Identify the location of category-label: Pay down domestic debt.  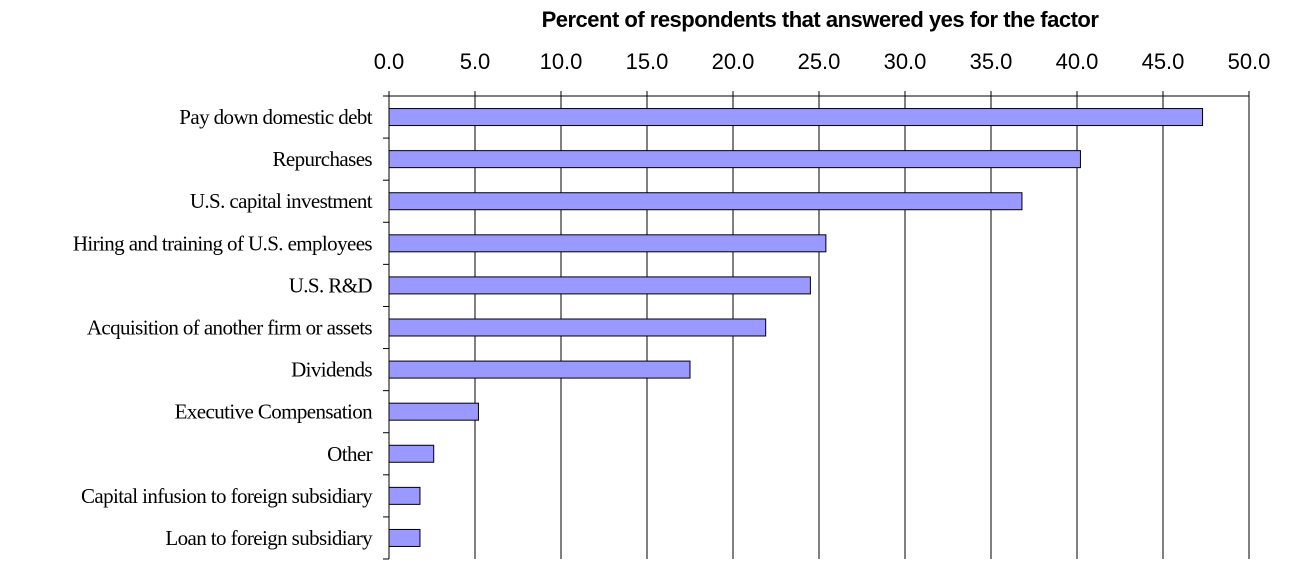
(275, 117).